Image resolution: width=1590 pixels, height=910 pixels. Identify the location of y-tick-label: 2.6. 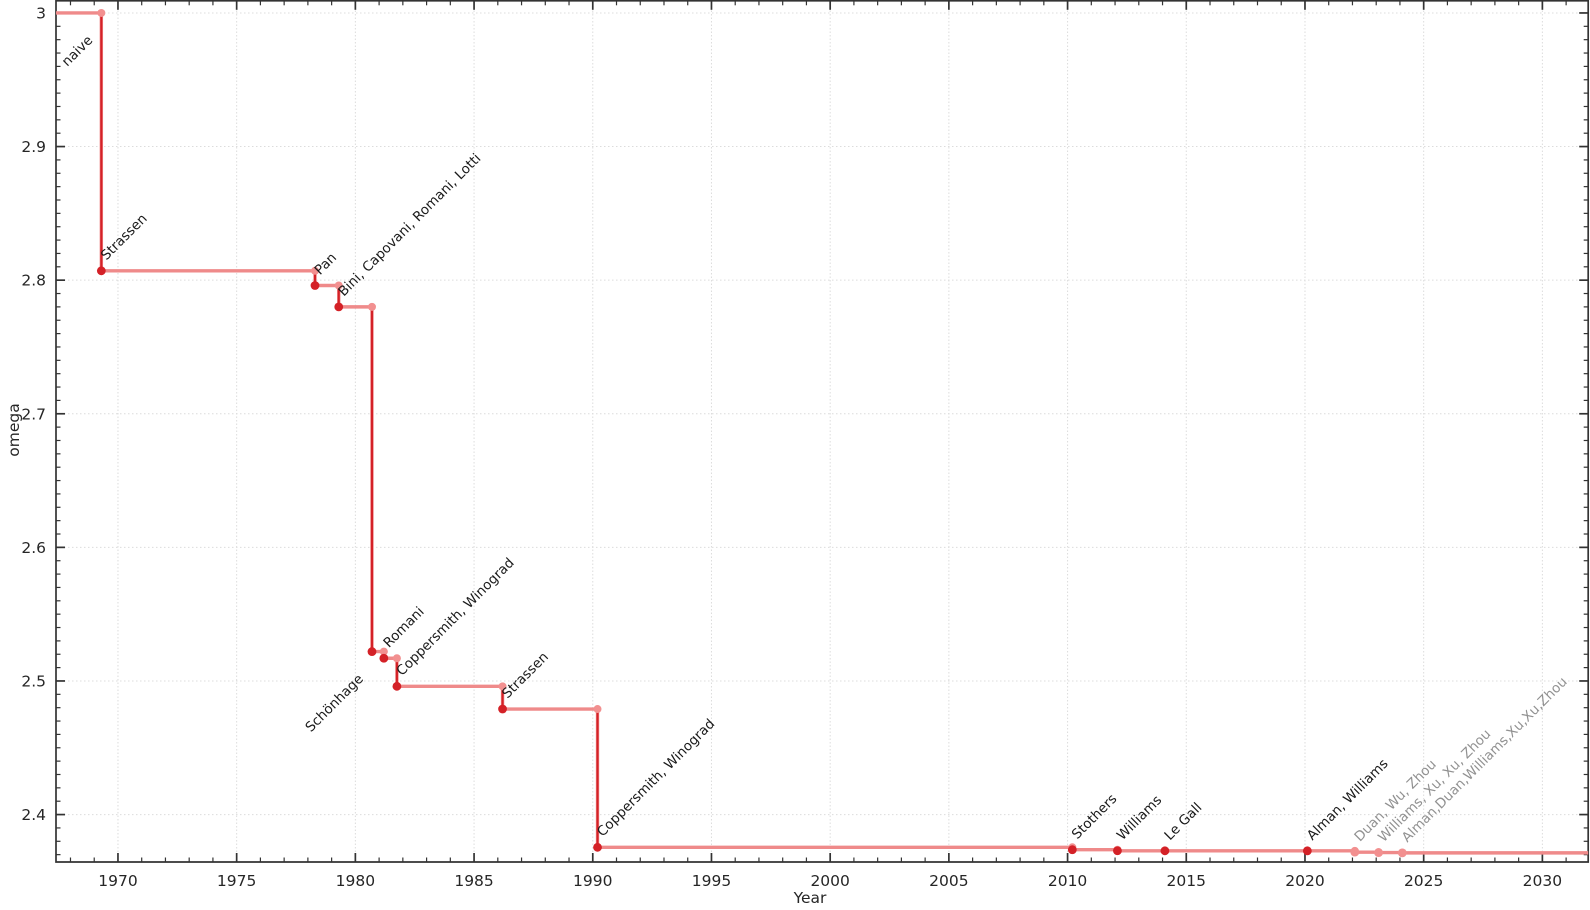
(33, 548).